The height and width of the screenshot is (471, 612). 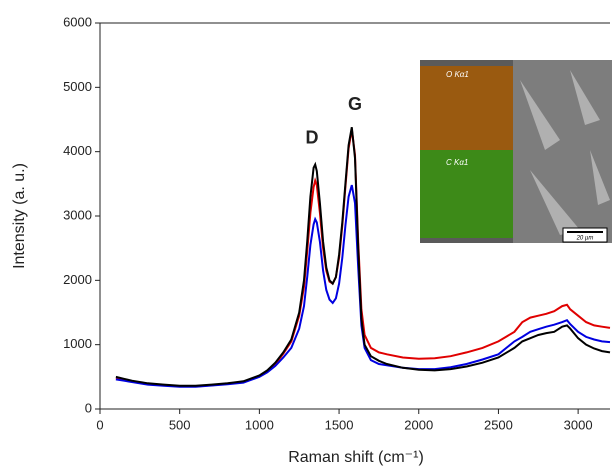 I want to click on x-tick-label: 0, so click(x=99, y=424).